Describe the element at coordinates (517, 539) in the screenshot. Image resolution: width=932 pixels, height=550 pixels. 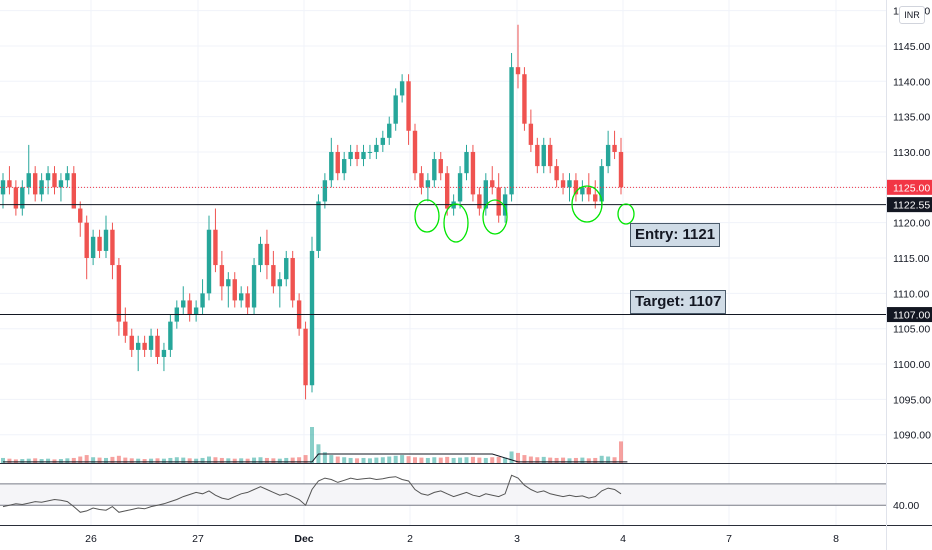
I see `x-tick-label: 3` at that location.